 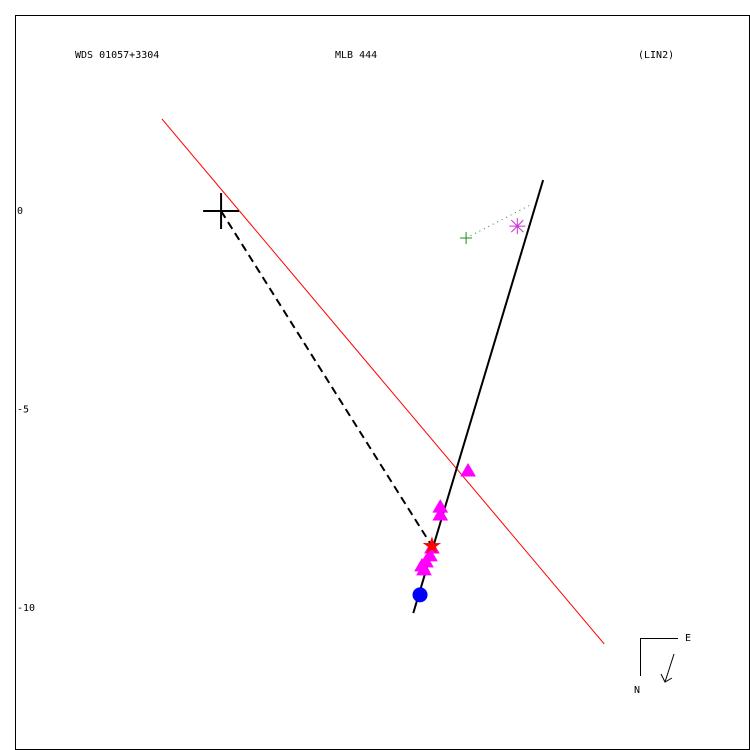 I want to click on chart-note: (LIN2), so click(x=656, y=55).